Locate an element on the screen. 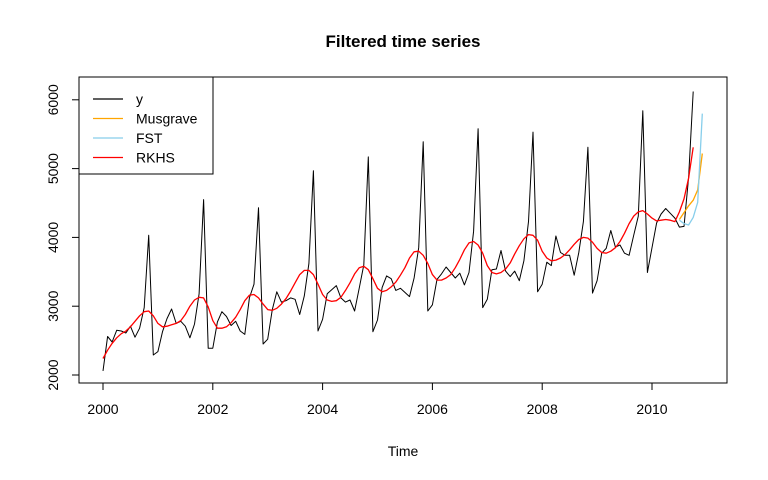 This screenshot has width=768, height=480. x-tick-label: 2004 is located at coordinates (322, 409).